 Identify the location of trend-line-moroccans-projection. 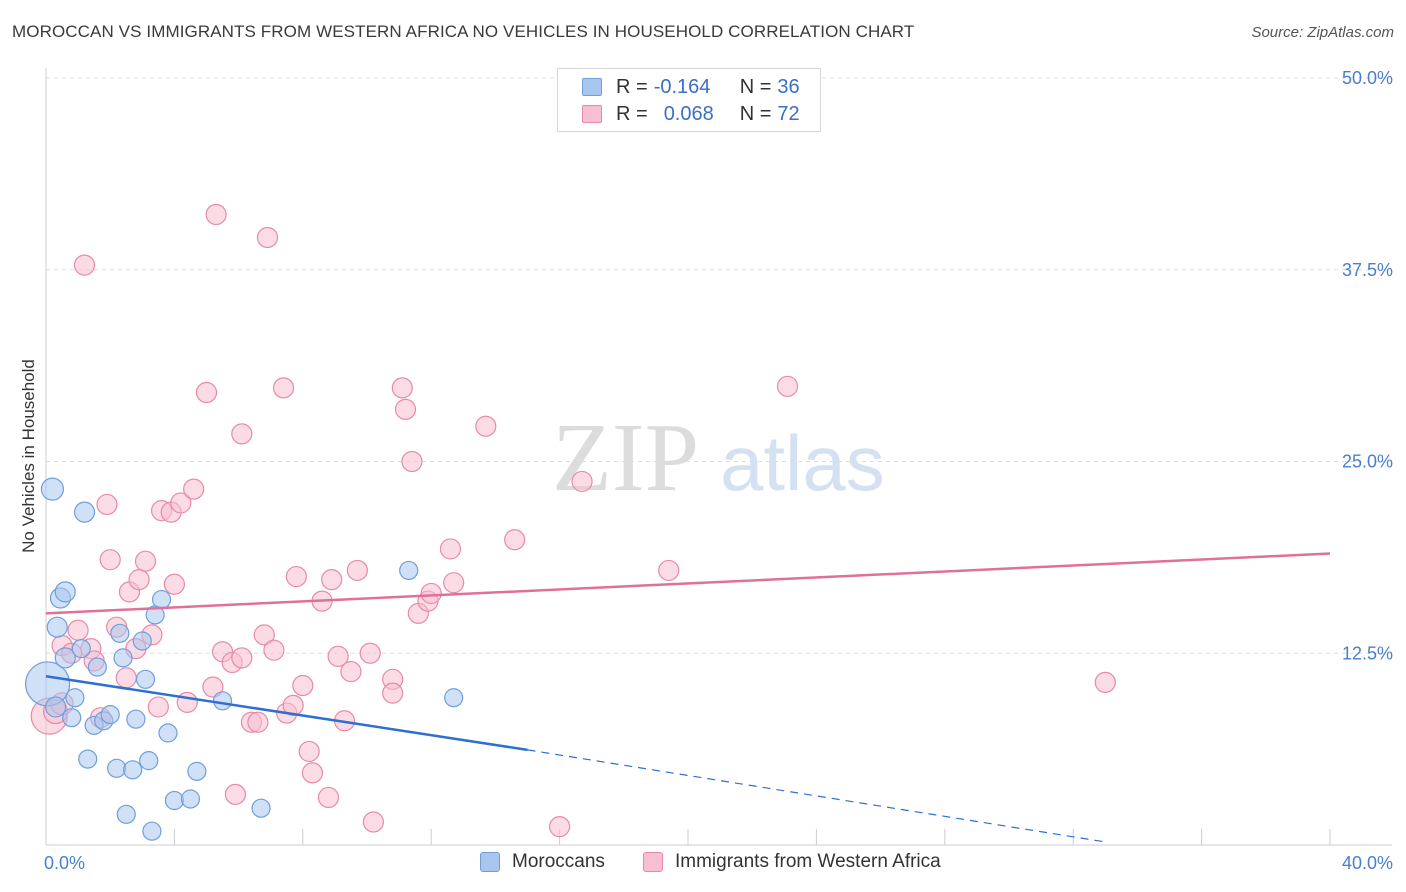
(816, 796).